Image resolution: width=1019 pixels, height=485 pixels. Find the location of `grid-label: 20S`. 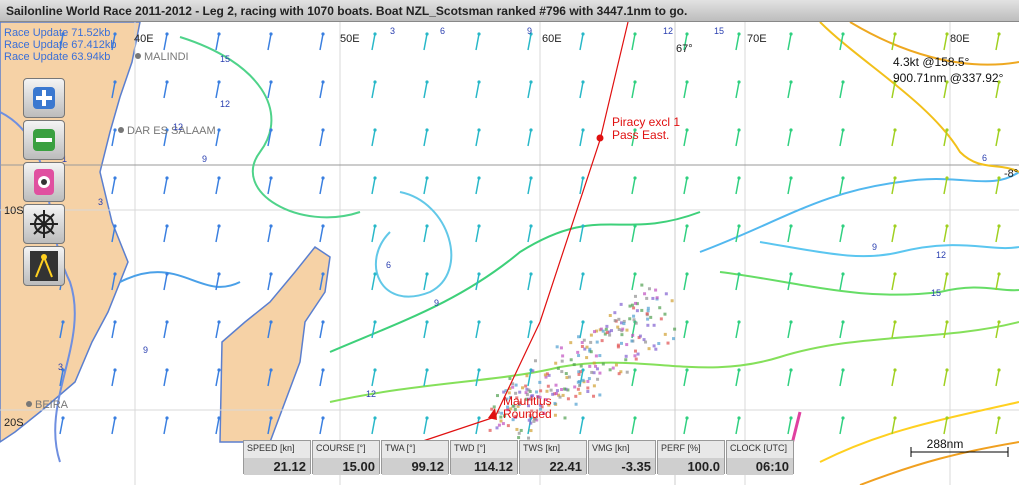

grid-label: 20S is located at coordinates (14, 423).